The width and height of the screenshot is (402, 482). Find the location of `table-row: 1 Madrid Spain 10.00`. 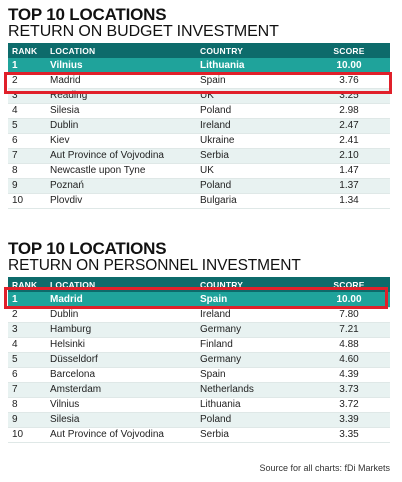

table-row: 1 Madrid Spain 10.00 is located at coordinates (199, 300).